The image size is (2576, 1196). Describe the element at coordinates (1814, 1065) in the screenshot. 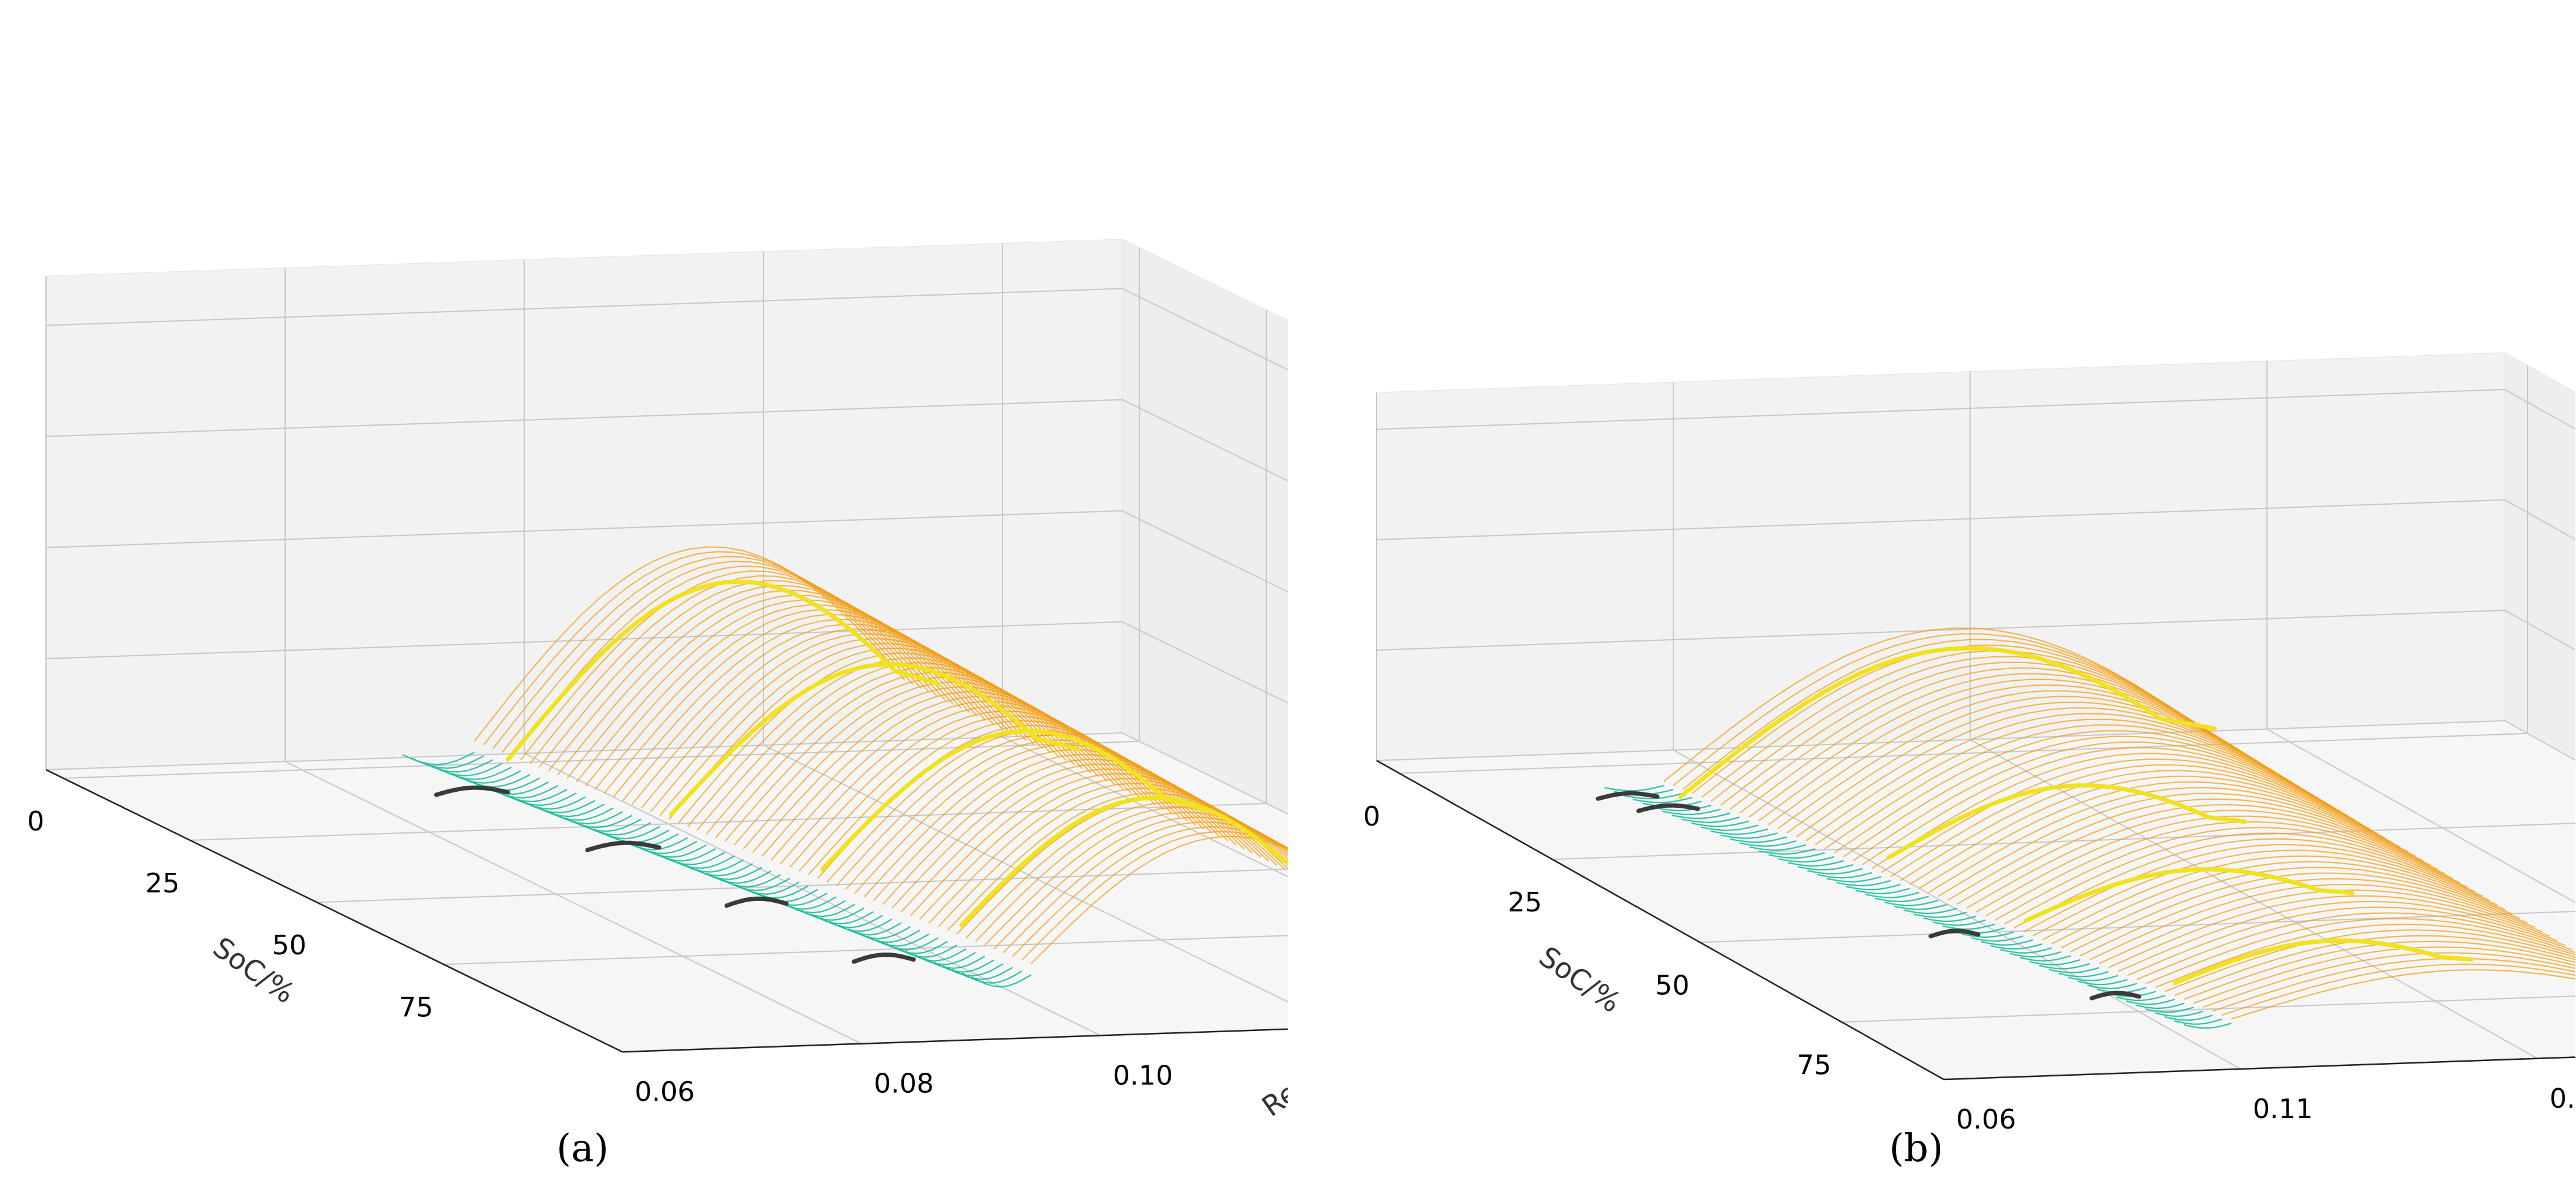

I see `soc-tick-label: 75` at that location.